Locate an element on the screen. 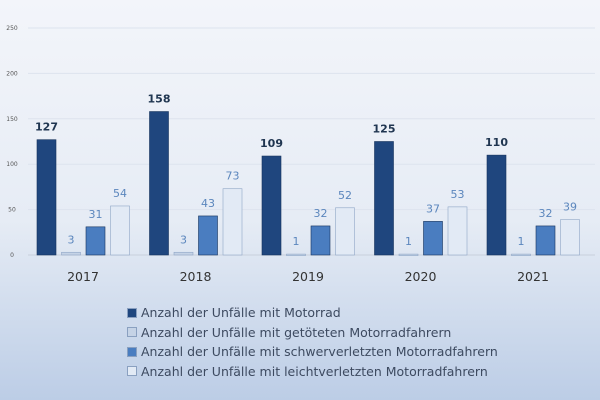 This screenshot has height=400, width=600. data-label: 109 is located at coordinates (271, 143).